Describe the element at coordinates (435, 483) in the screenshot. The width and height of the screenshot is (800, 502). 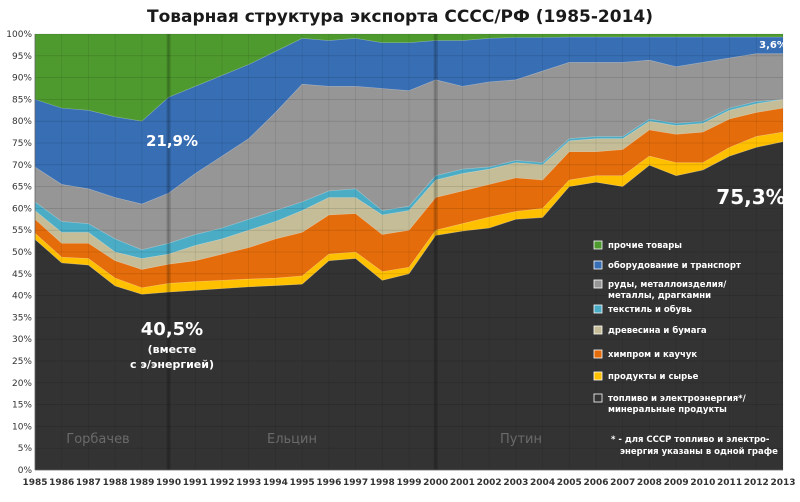
I see `x-tick-label: 2000` at that location.